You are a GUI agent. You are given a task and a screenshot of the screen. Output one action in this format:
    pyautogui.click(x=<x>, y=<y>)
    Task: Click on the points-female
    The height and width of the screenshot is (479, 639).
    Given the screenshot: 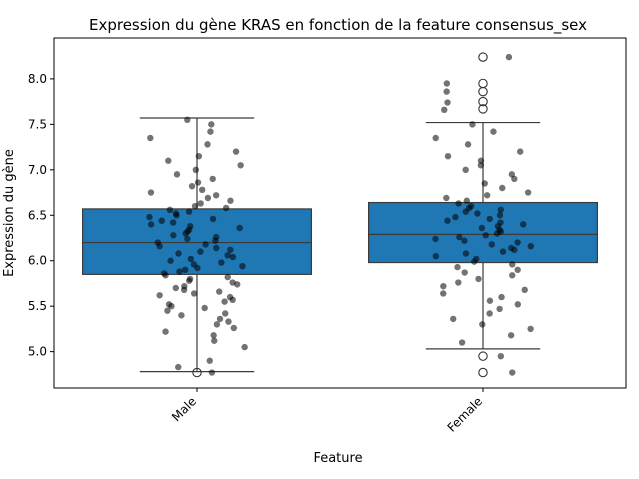 What is the action you would take?
    pyautogui.click(x=483, y=214)
    